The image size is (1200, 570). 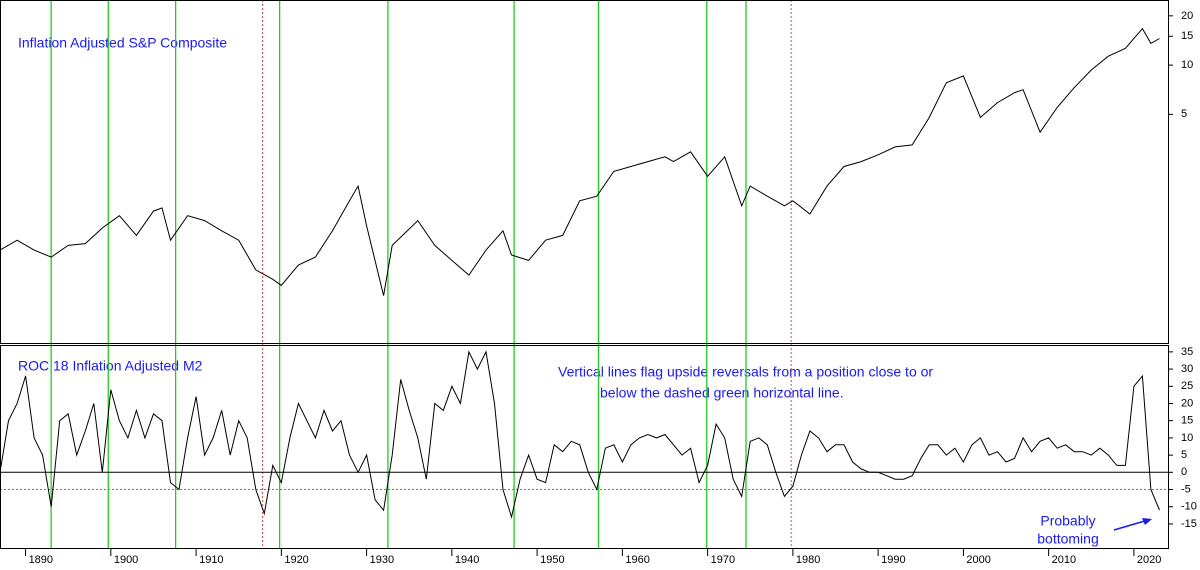 I want to click on bottom-title: ROC 18 Inflation Adjusted M2, so click(x=110, y=366).